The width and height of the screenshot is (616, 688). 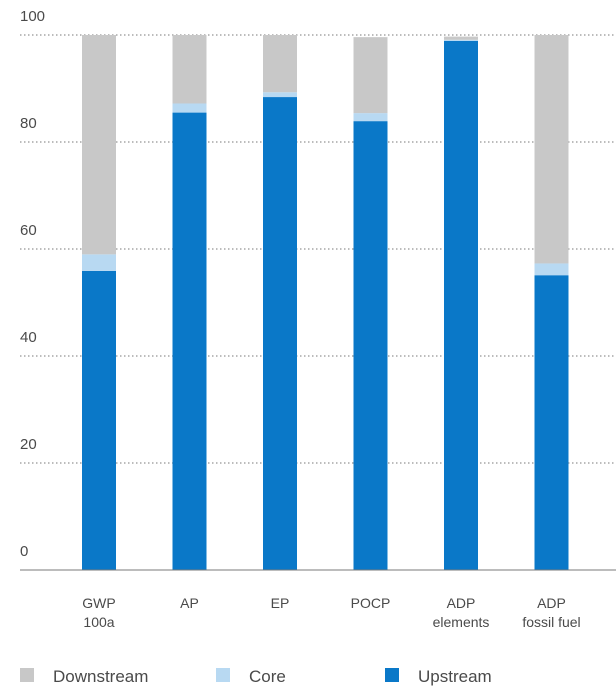 What do you see at coordinates (392, 675) in the screenshot?
I see `legend-swatch-upstream` at bounding box center [392, 675].